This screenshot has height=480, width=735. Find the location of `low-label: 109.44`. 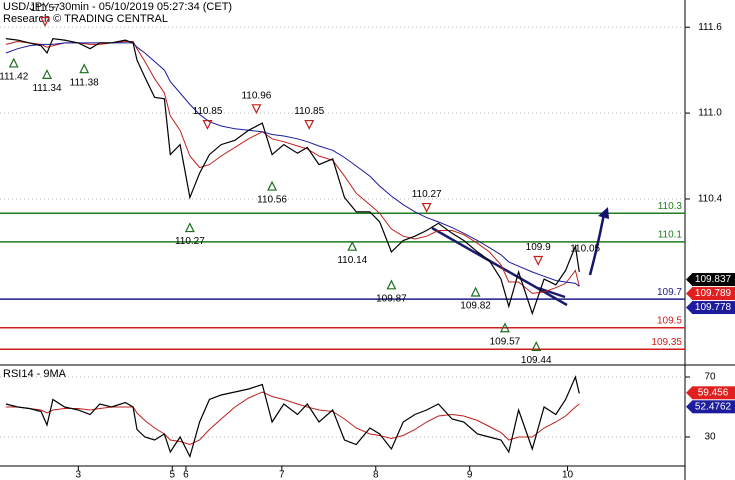

low-label: 109.44 is located at coordinates (536, 360).